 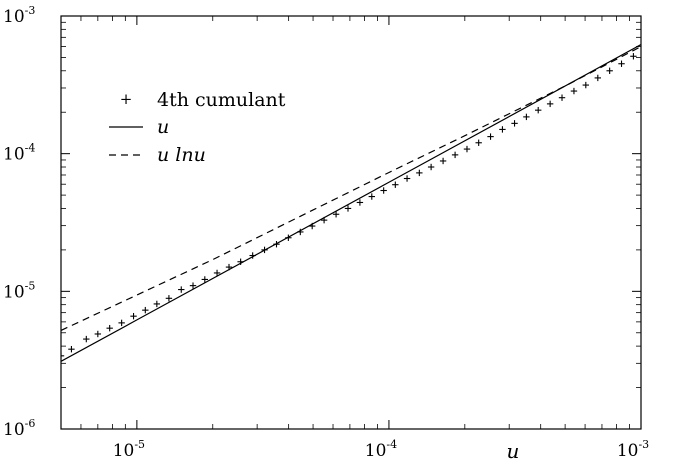 I want to click on y-tick-exponent: -6, so click(x=30, y=423).